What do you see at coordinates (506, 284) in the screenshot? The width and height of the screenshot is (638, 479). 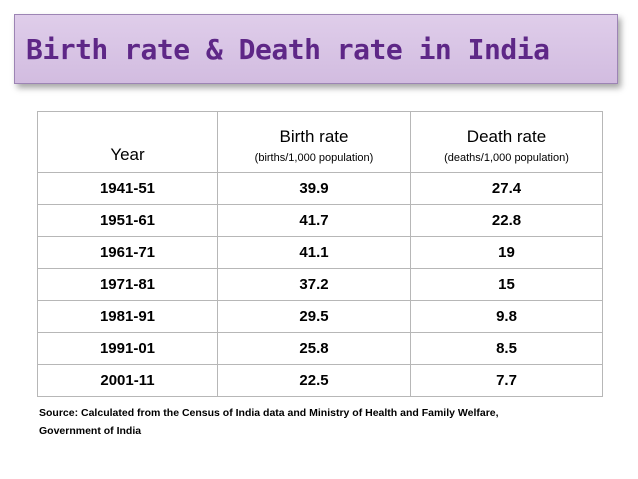 I see `cell-death-rate: 15` at bounding box center [506, 284].